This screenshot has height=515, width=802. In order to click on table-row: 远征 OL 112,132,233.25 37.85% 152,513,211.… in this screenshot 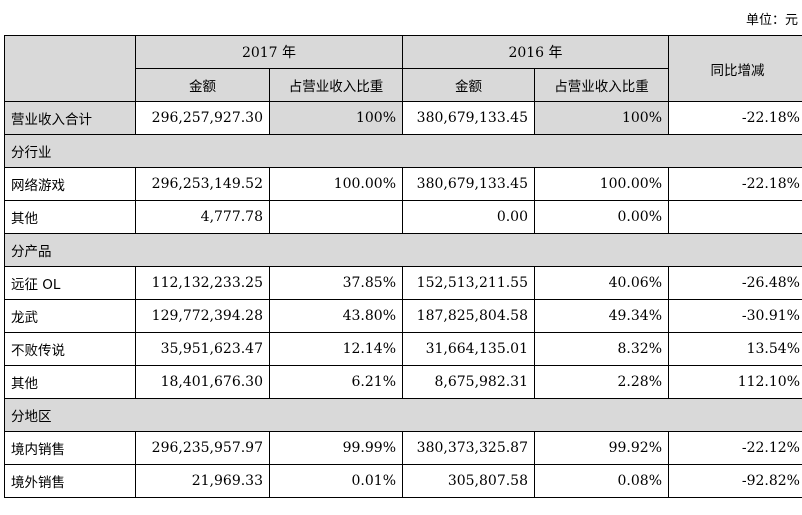, I will do `click(403, 283)`.